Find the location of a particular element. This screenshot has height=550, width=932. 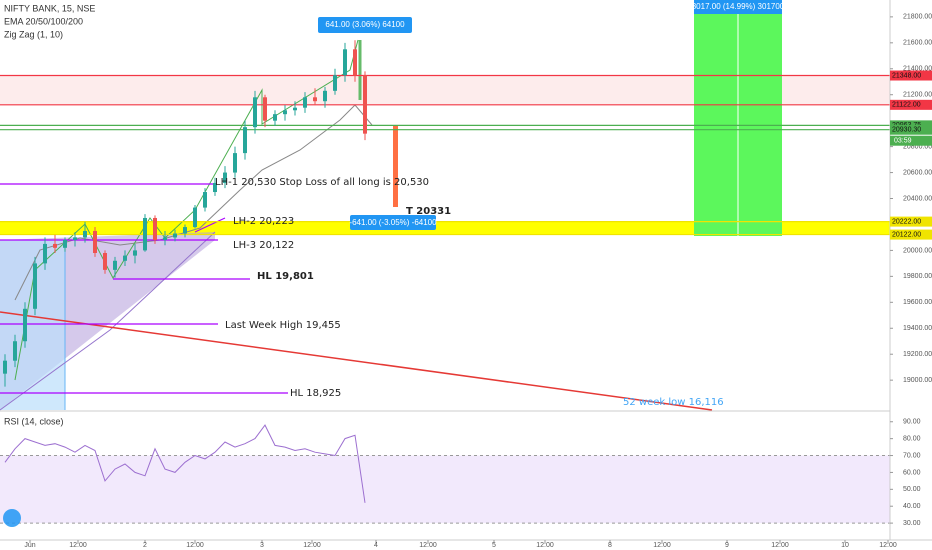

y-tick-label: 19600.00 is located at coordinates (917, 302).